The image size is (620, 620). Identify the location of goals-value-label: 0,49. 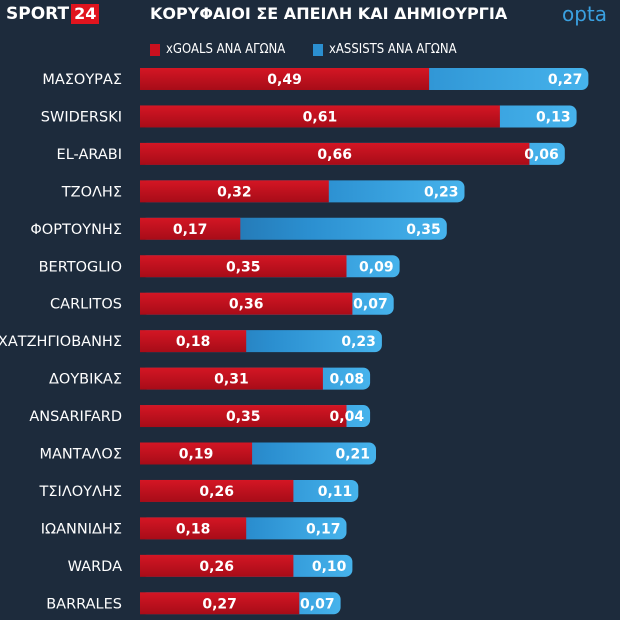
(284, 80).